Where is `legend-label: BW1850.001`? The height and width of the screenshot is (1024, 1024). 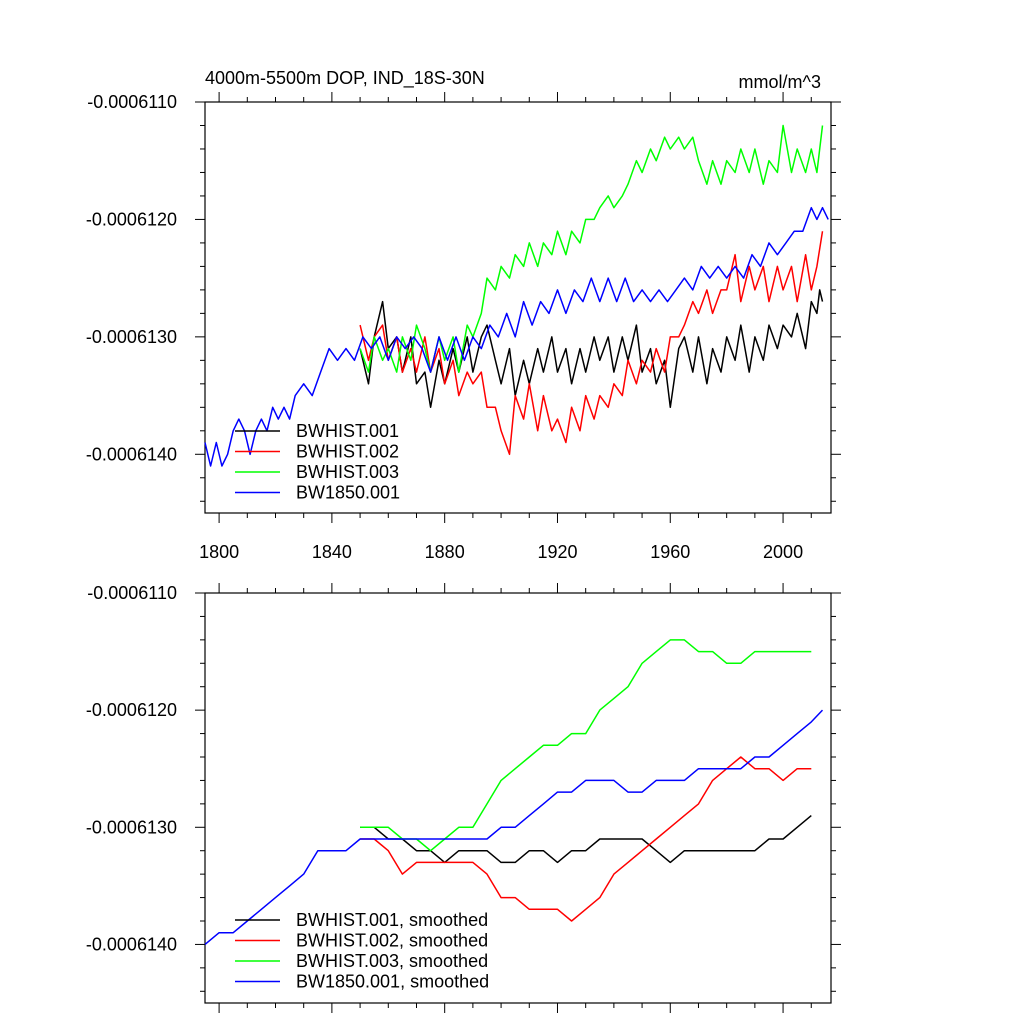 legend-label: BW1850.001 is located at coordinates (348, 493).